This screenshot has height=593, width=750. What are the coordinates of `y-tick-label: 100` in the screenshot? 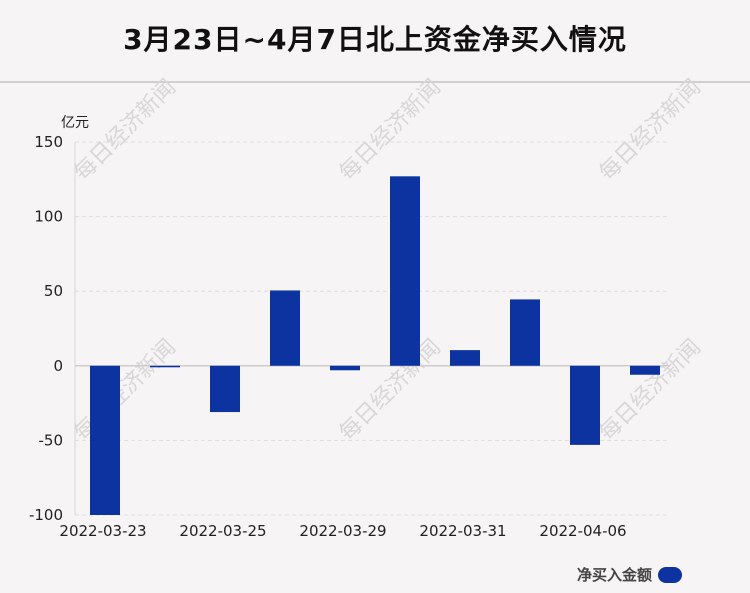 It's located at (48, 217).